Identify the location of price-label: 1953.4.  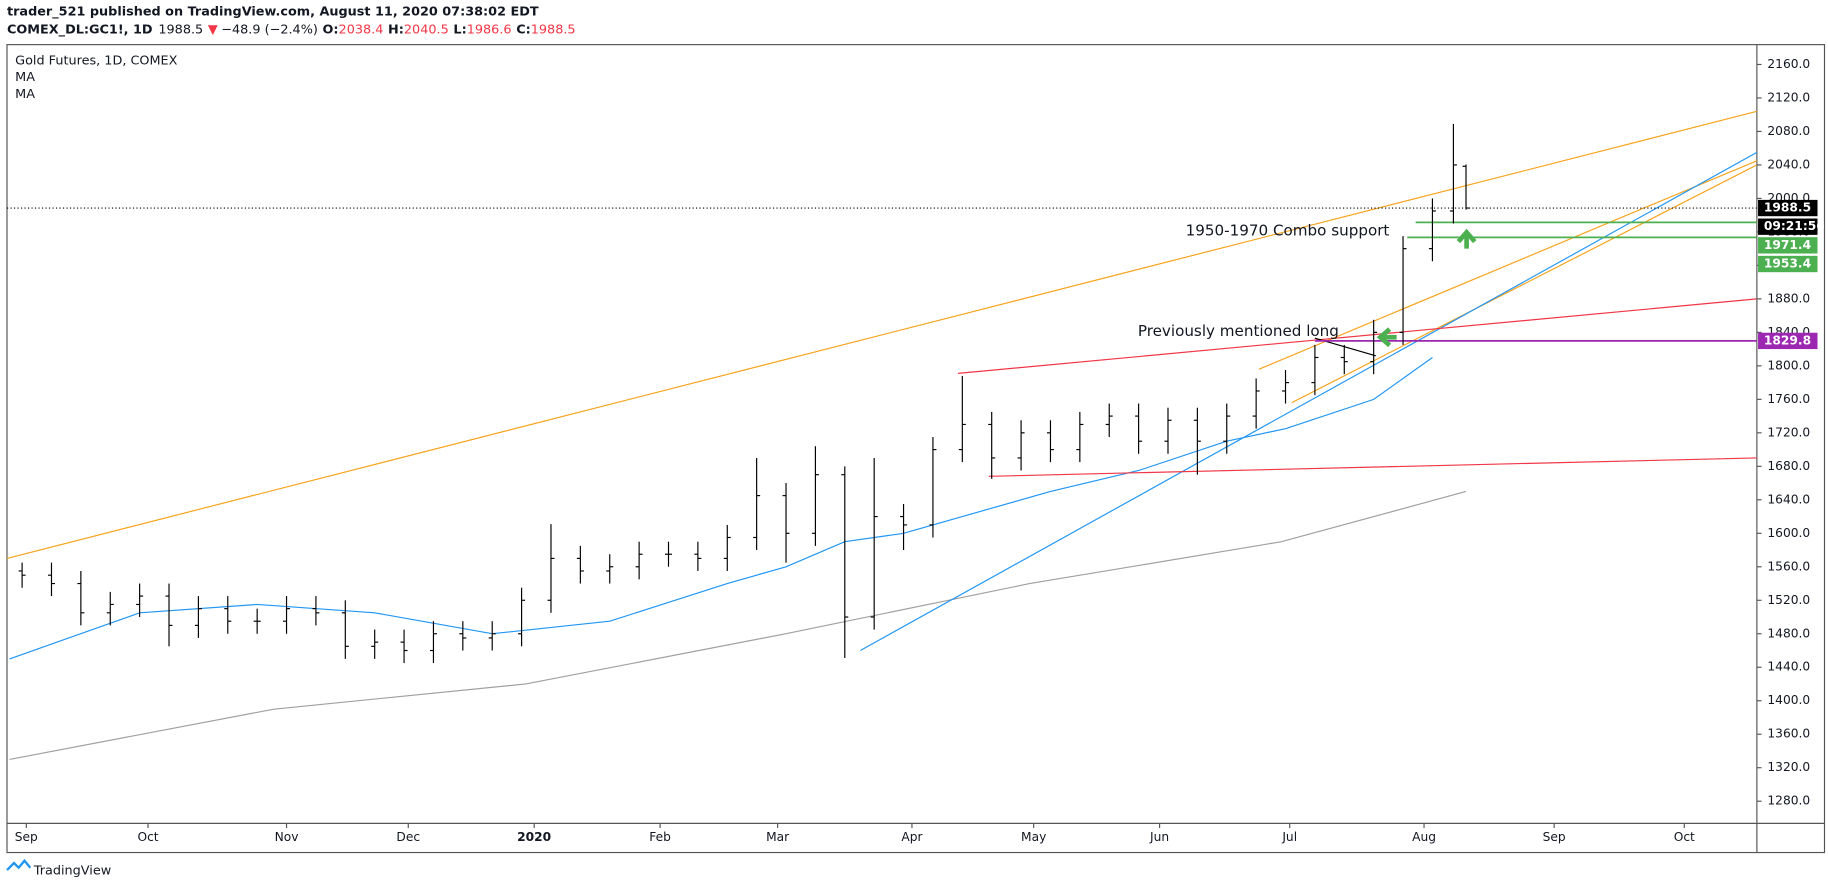
(1787, 264).